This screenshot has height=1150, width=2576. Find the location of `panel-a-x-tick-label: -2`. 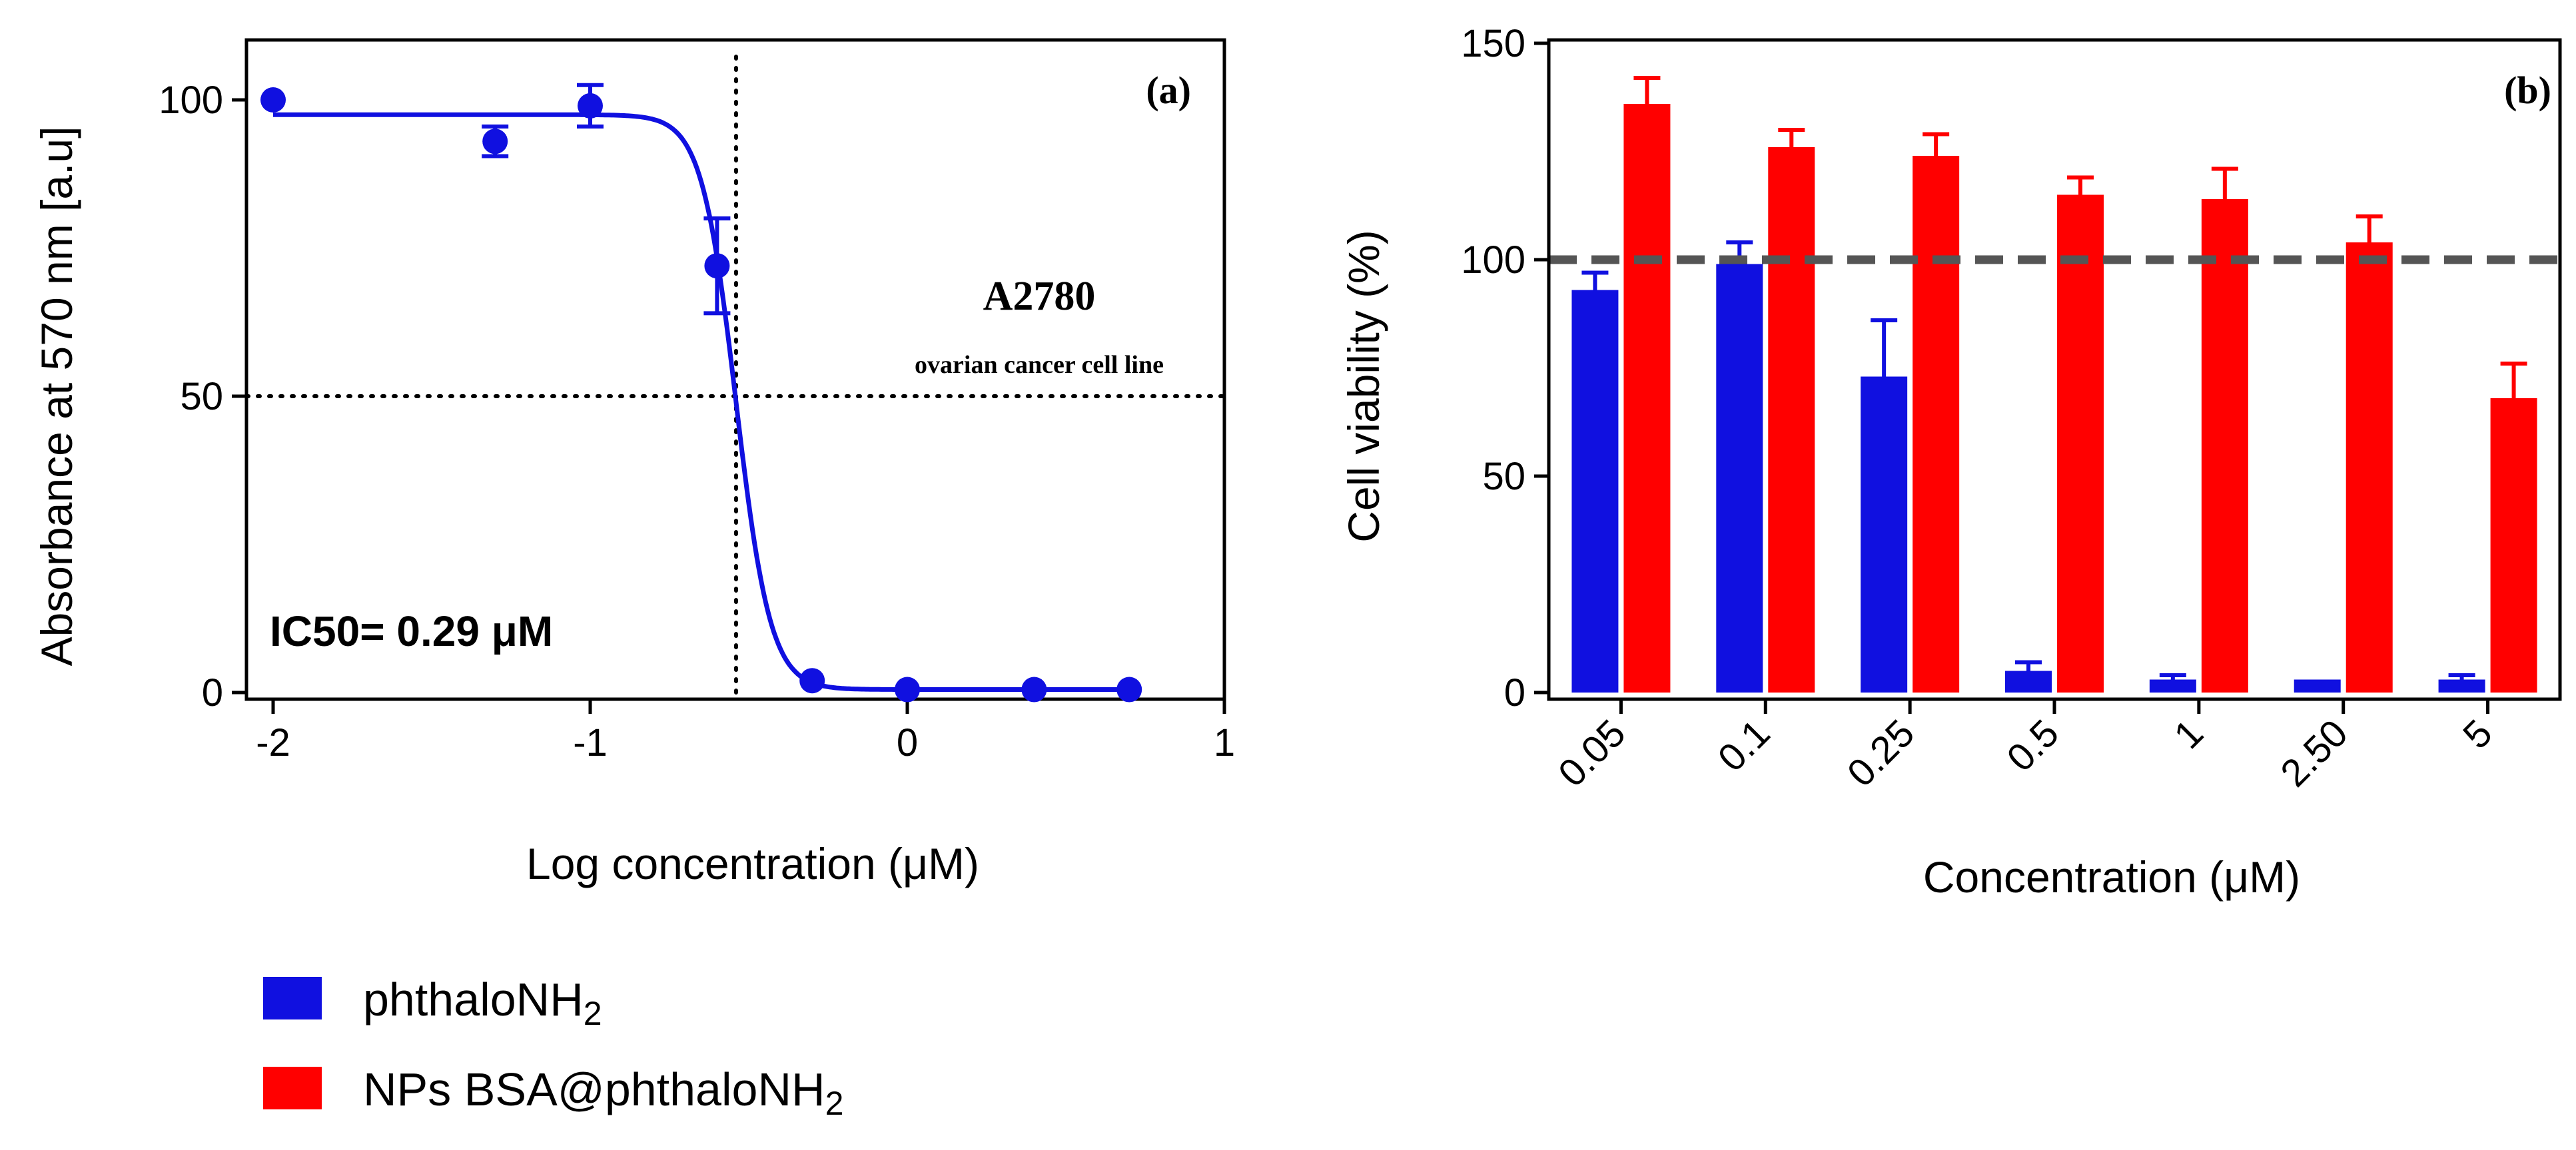

panel-a-x-tick-label: -2 is located at coordinates (273, 742).